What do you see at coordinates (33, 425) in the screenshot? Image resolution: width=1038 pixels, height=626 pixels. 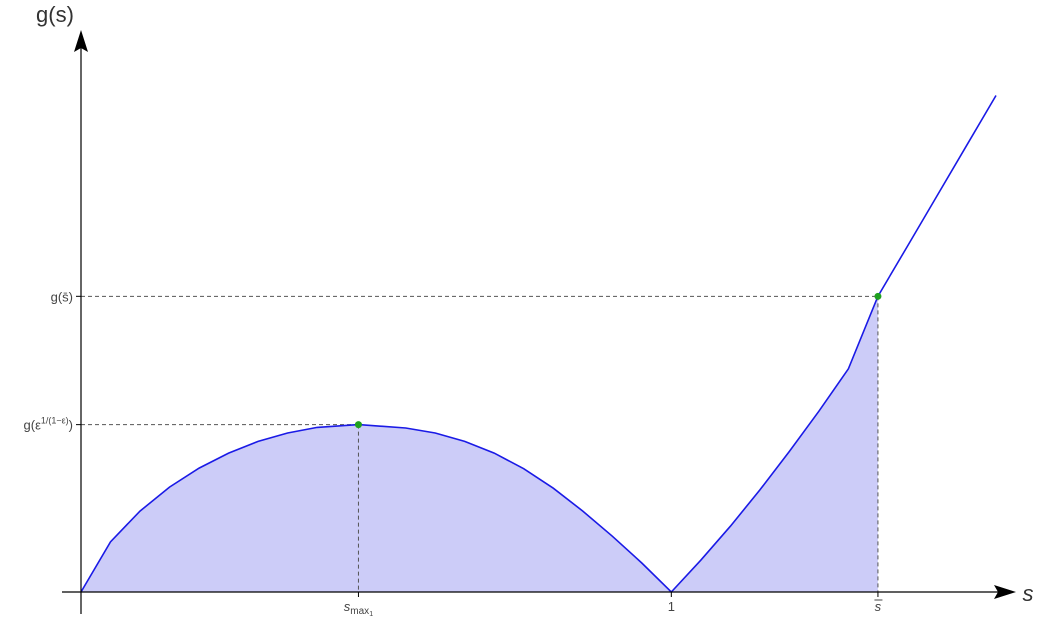 I see `y-tick-geps-base: g(ε` at bounding box center [33, 425].